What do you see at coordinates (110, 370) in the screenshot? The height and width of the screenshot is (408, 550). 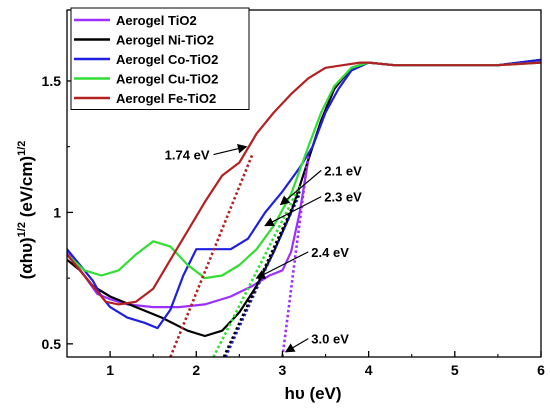 I see `x-tick-label-1: 1` at bounding box center [110, 370].